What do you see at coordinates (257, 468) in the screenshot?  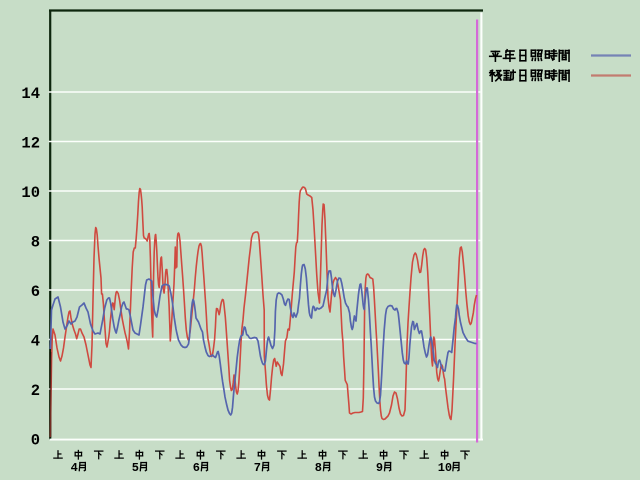 I see `svg-text: 7` at bounding box center [257, 468].